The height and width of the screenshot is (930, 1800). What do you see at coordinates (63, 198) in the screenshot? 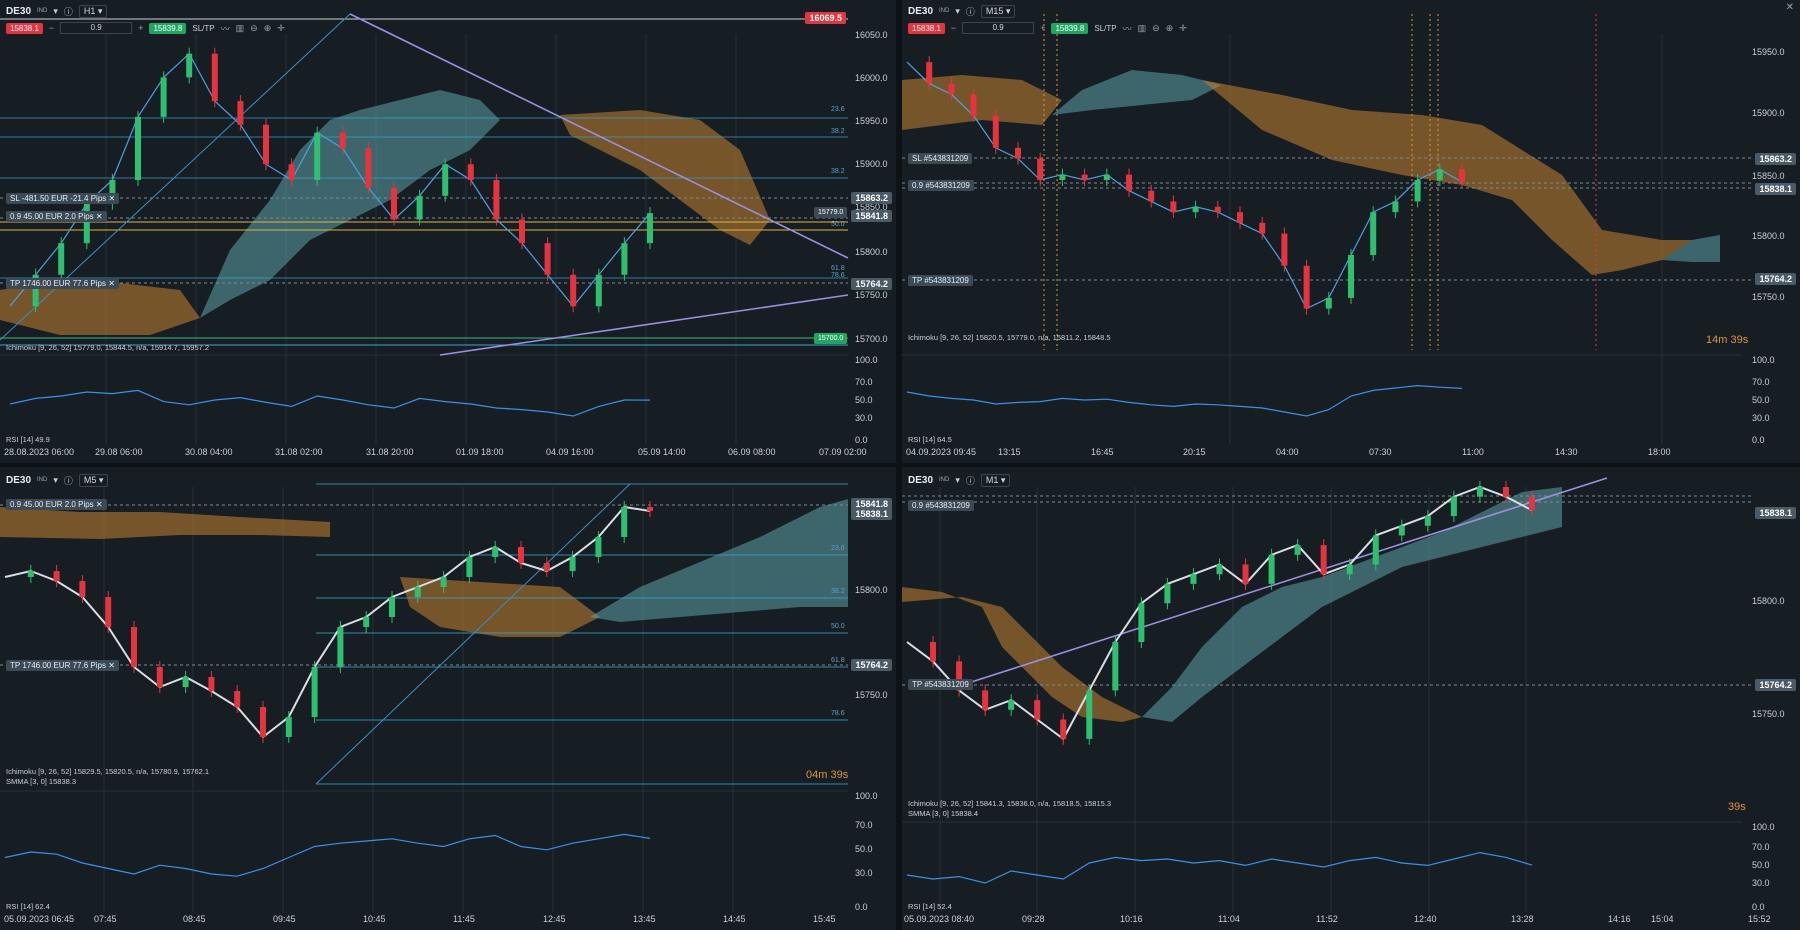
I see `sl-order-tag: SL -481.50 EUR -21.4 Pips ✕` at bounding box center [63, 198].